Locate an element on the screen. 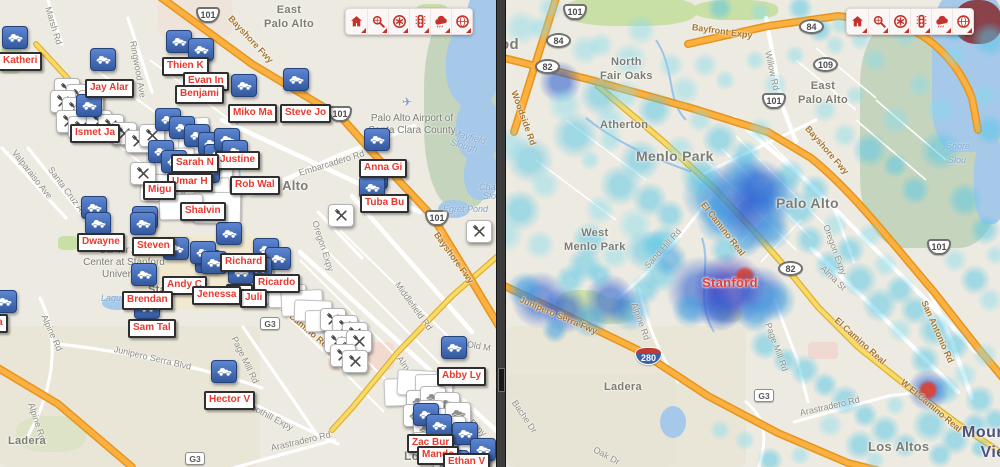  person-name-label: Katheri is located at coordinates (21, 61).